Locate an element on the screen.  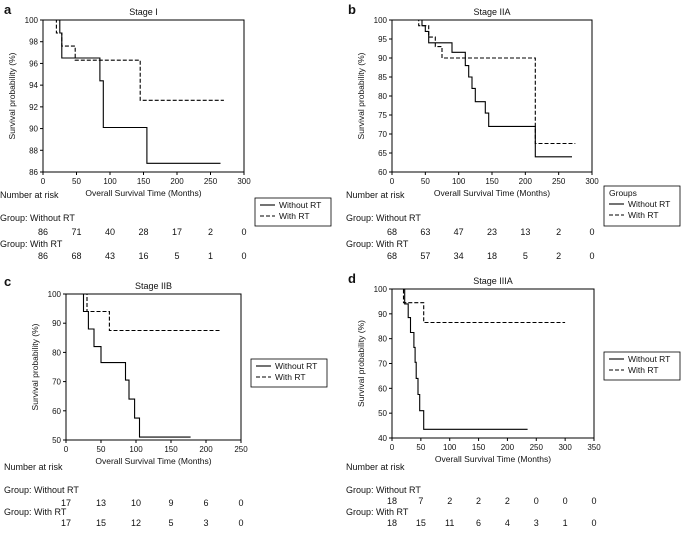
panel-letter: a is located at coordinates (8, 9).